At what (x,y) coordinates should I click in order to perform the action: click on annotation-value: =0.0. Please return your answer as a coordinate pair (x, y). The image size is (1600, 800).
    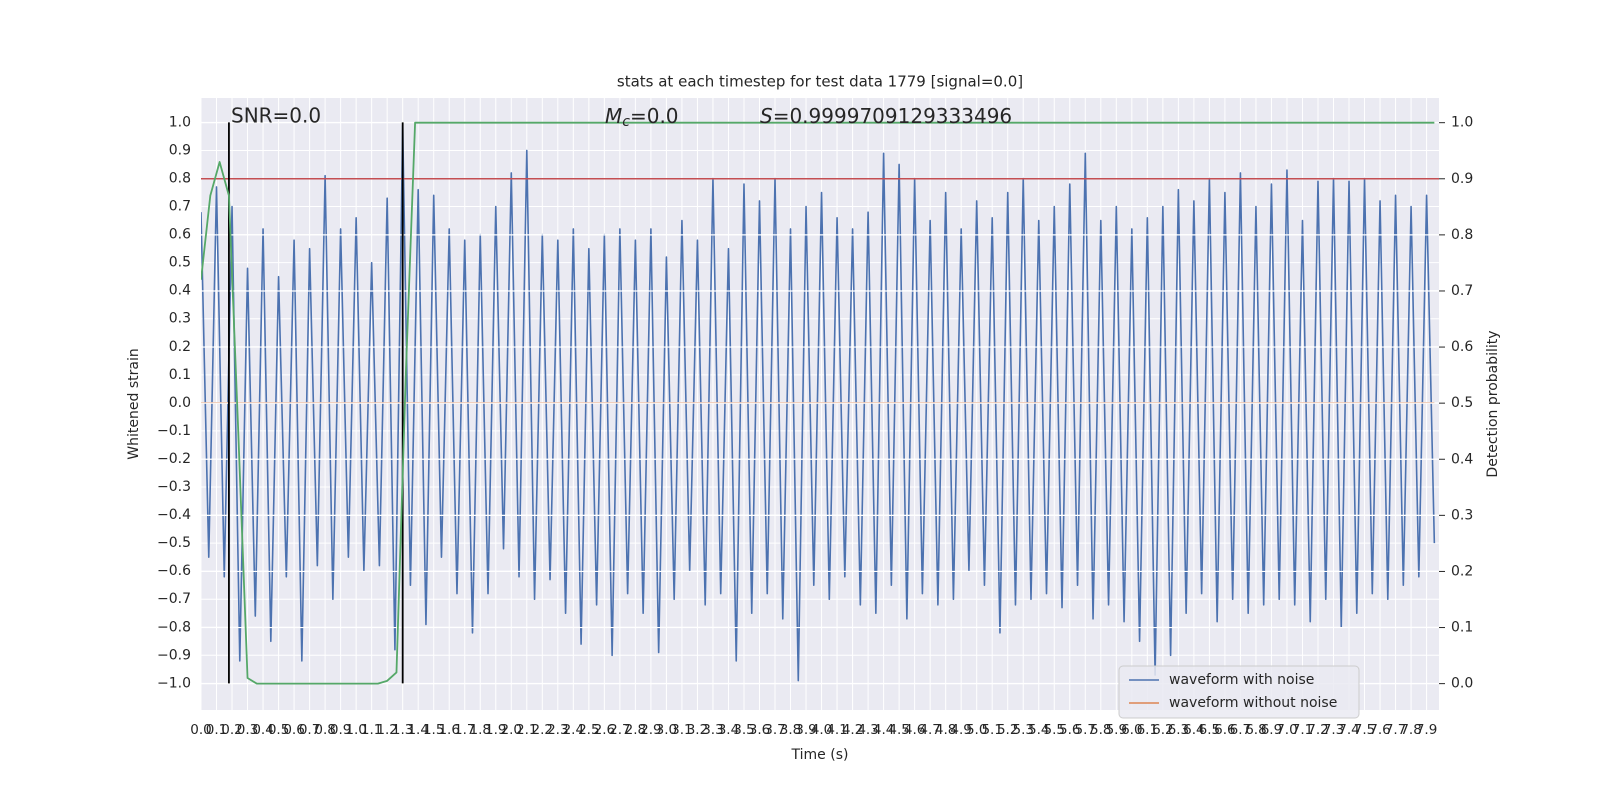
    Looking at the image, I should click on (654, 116).